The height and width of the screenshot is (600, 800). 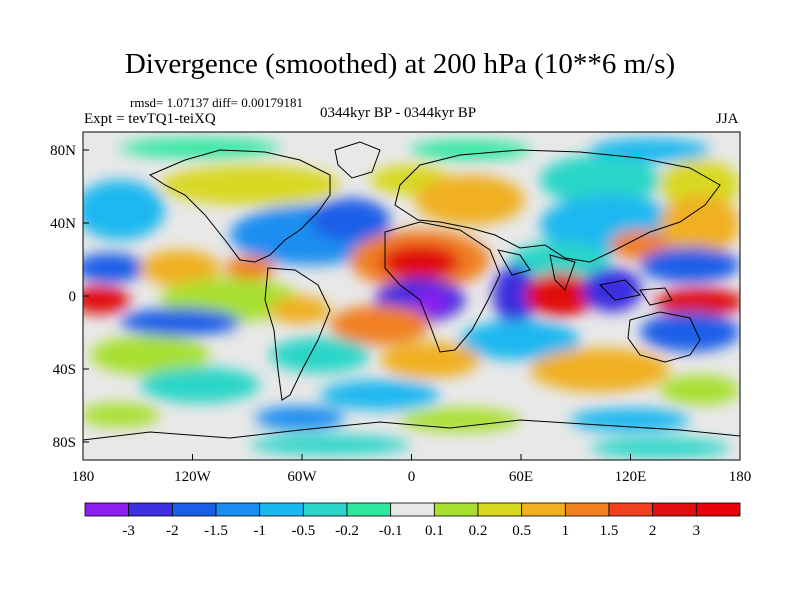 I want to click on colorbar-label: -2, so click(x=172, y=531).